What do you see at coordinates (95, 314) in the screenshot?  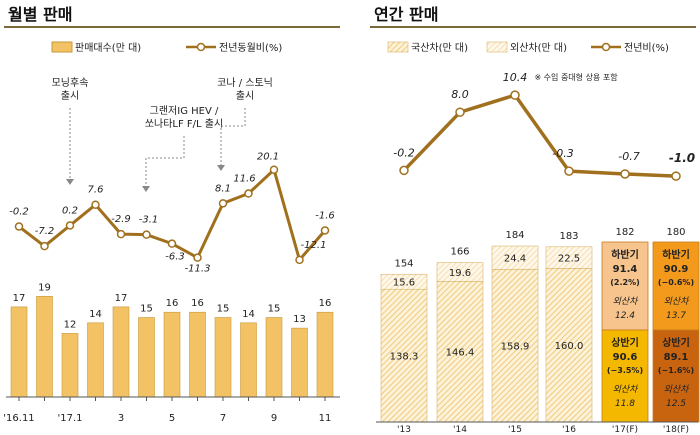 I see `monthly-bar-label-3: 14` at bounding box center [95, 314].